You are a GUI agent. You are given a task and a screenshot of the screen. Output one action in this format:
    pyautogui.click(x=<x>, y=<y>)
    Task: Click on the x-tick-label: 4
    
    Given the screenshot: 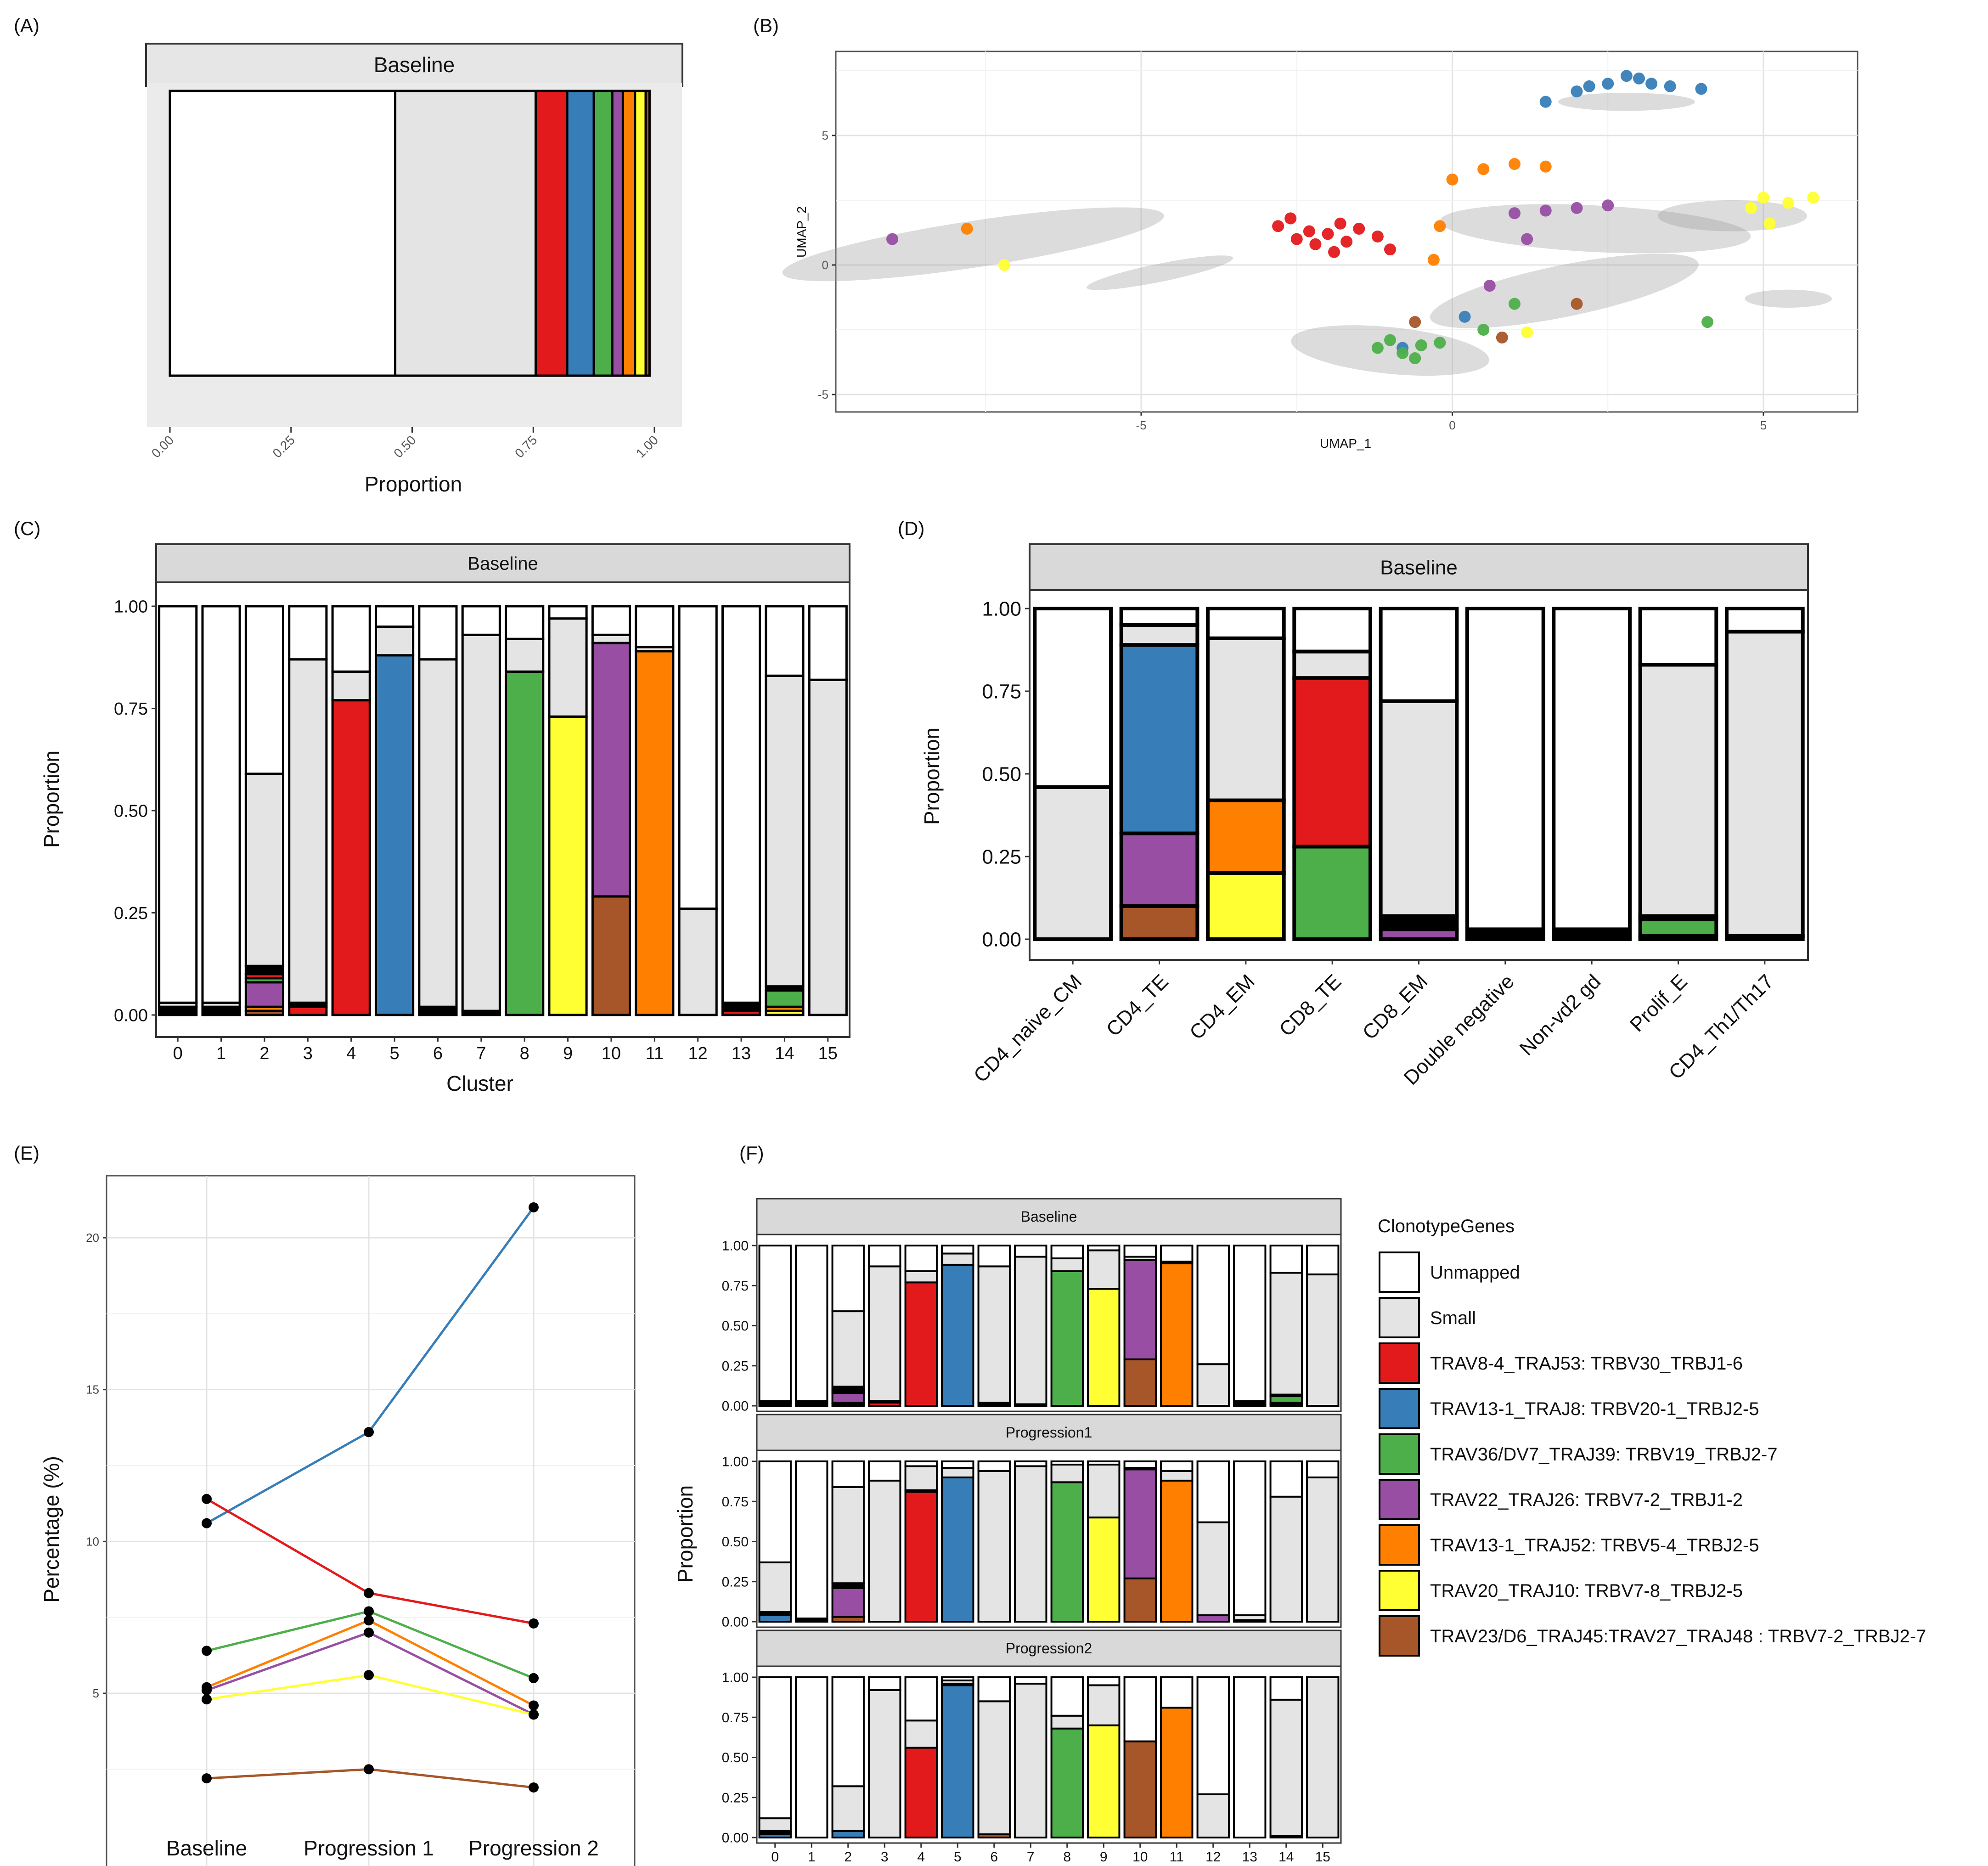 What is the action you would take?
    pyautogui.click(x=921, y=1857)
    